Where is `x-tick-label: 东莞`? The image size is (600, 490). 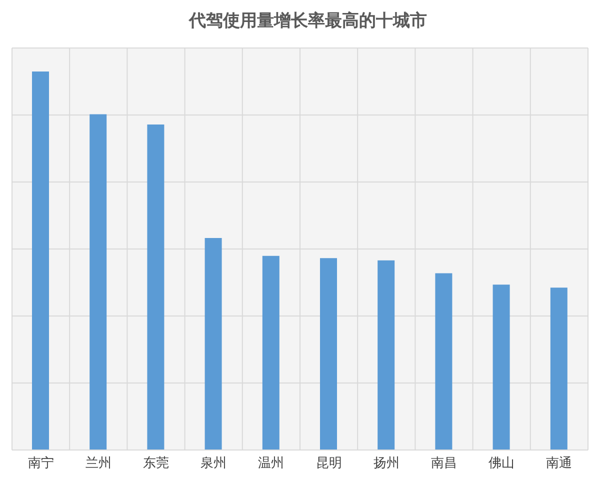
x-tick-label: 东莞 is located at coordinates (156, 464).